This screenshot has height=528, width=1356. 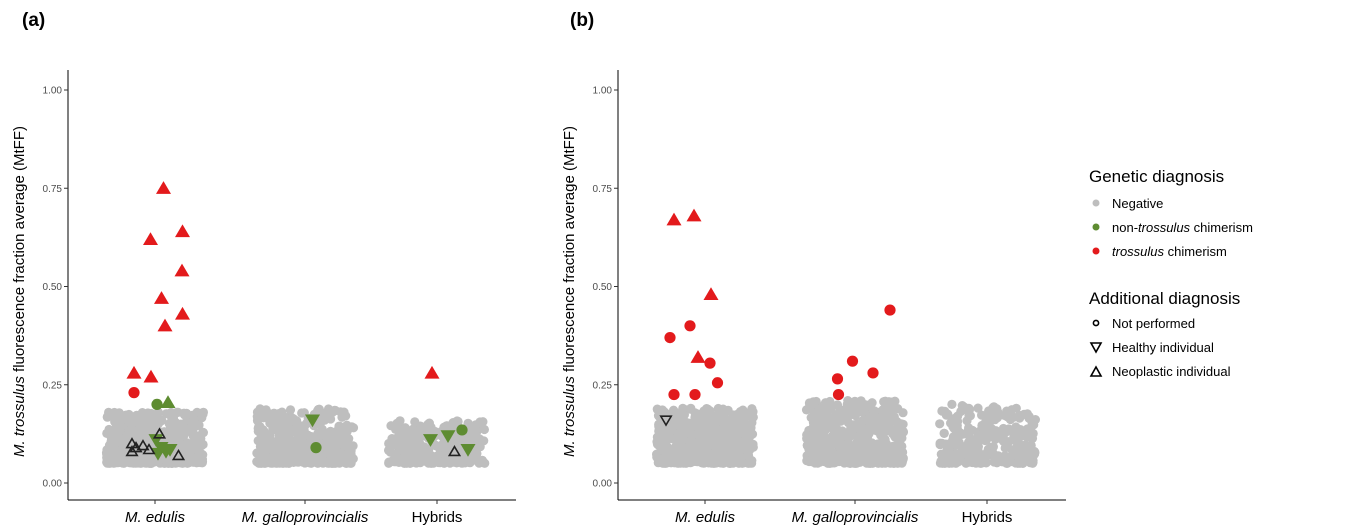 I want to click on y-axis-title-rest: fluorescence fraction average (MtFF), so click(x=19, y=251).